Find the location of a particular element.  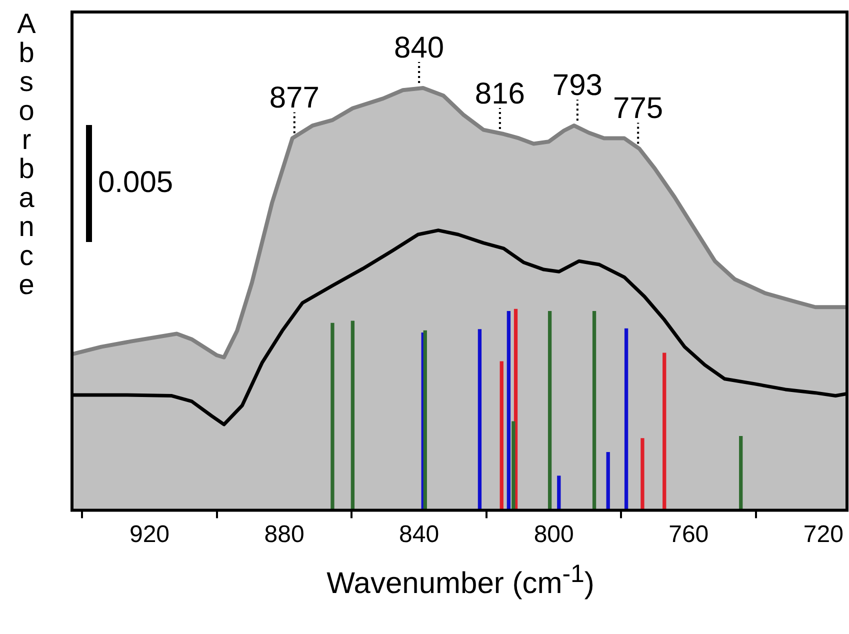

annotation: 816 is located at coordinates (499, 93).